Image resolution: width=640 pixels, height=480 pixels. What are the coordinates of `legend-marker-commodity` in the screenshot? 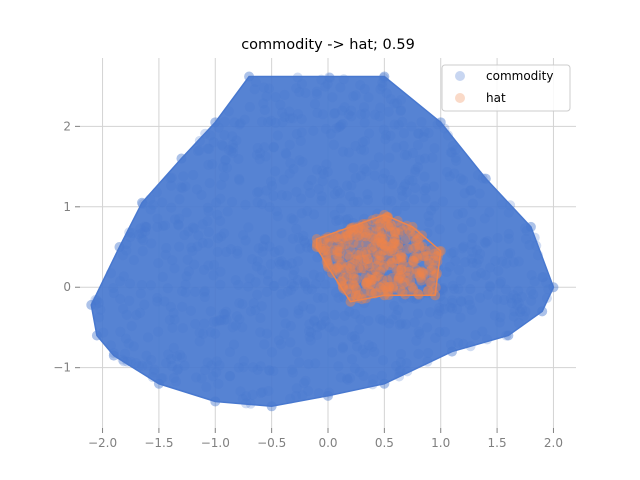 It's located at (460, 76).